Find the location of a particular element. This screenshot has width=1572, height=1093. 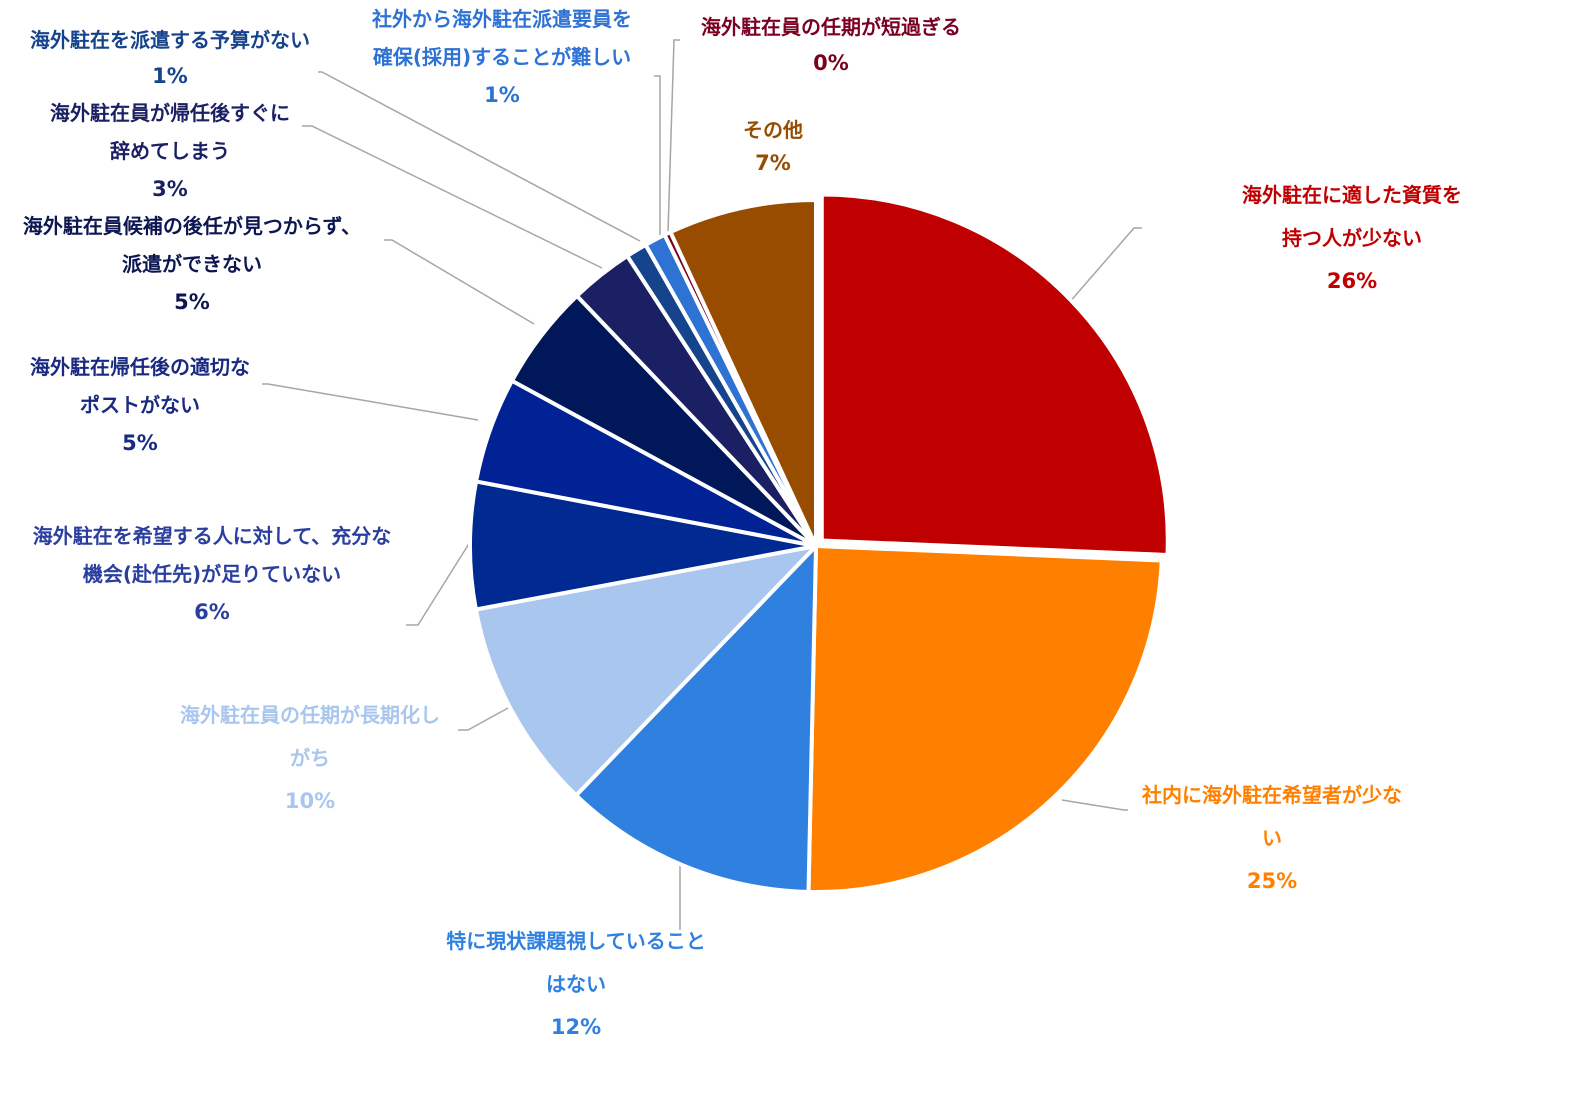

slice-label: い is located at coordinates (1272, 838).